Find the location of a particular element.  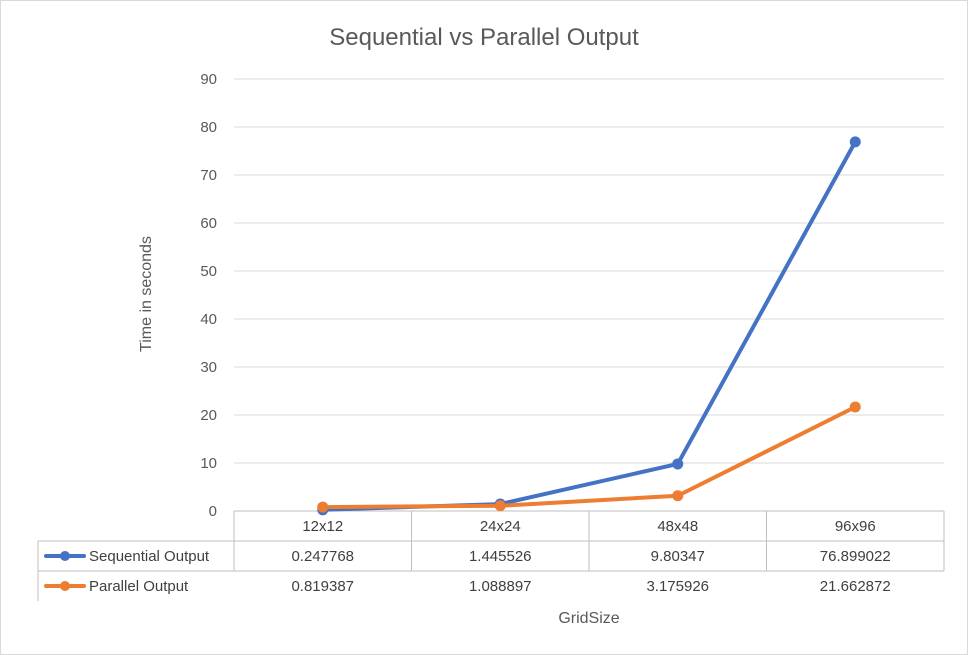

legend-label: Parallel Output is located at coordinates (139, 586).